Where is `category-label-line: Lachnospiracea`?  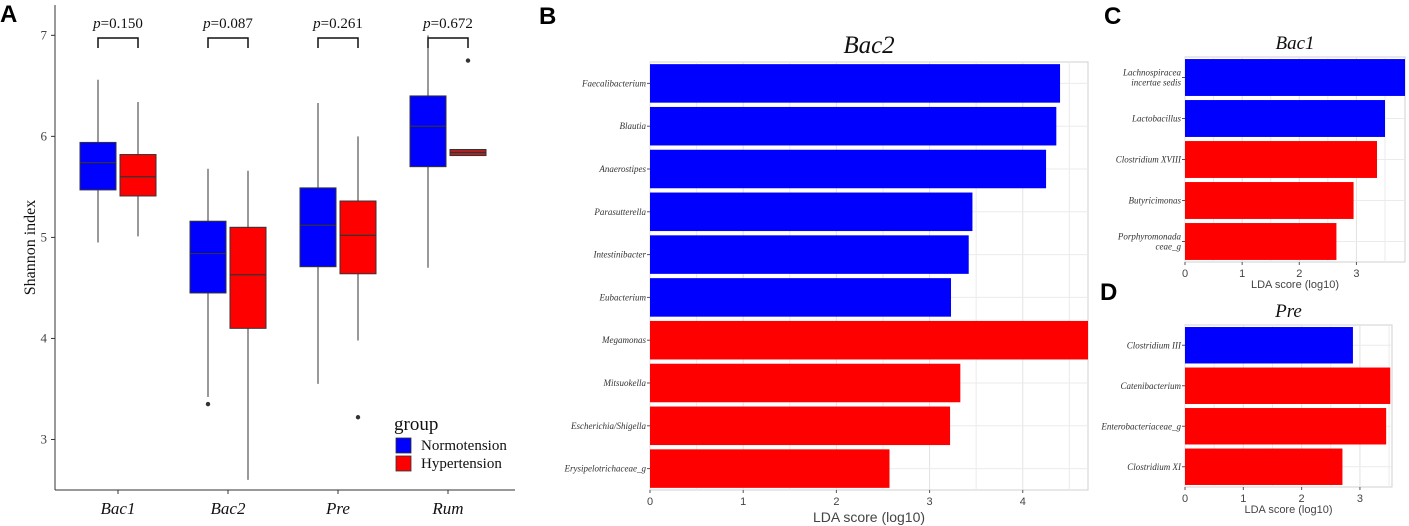 category-label-line: Lachnospiracea is located at coordinates (1151, 73).